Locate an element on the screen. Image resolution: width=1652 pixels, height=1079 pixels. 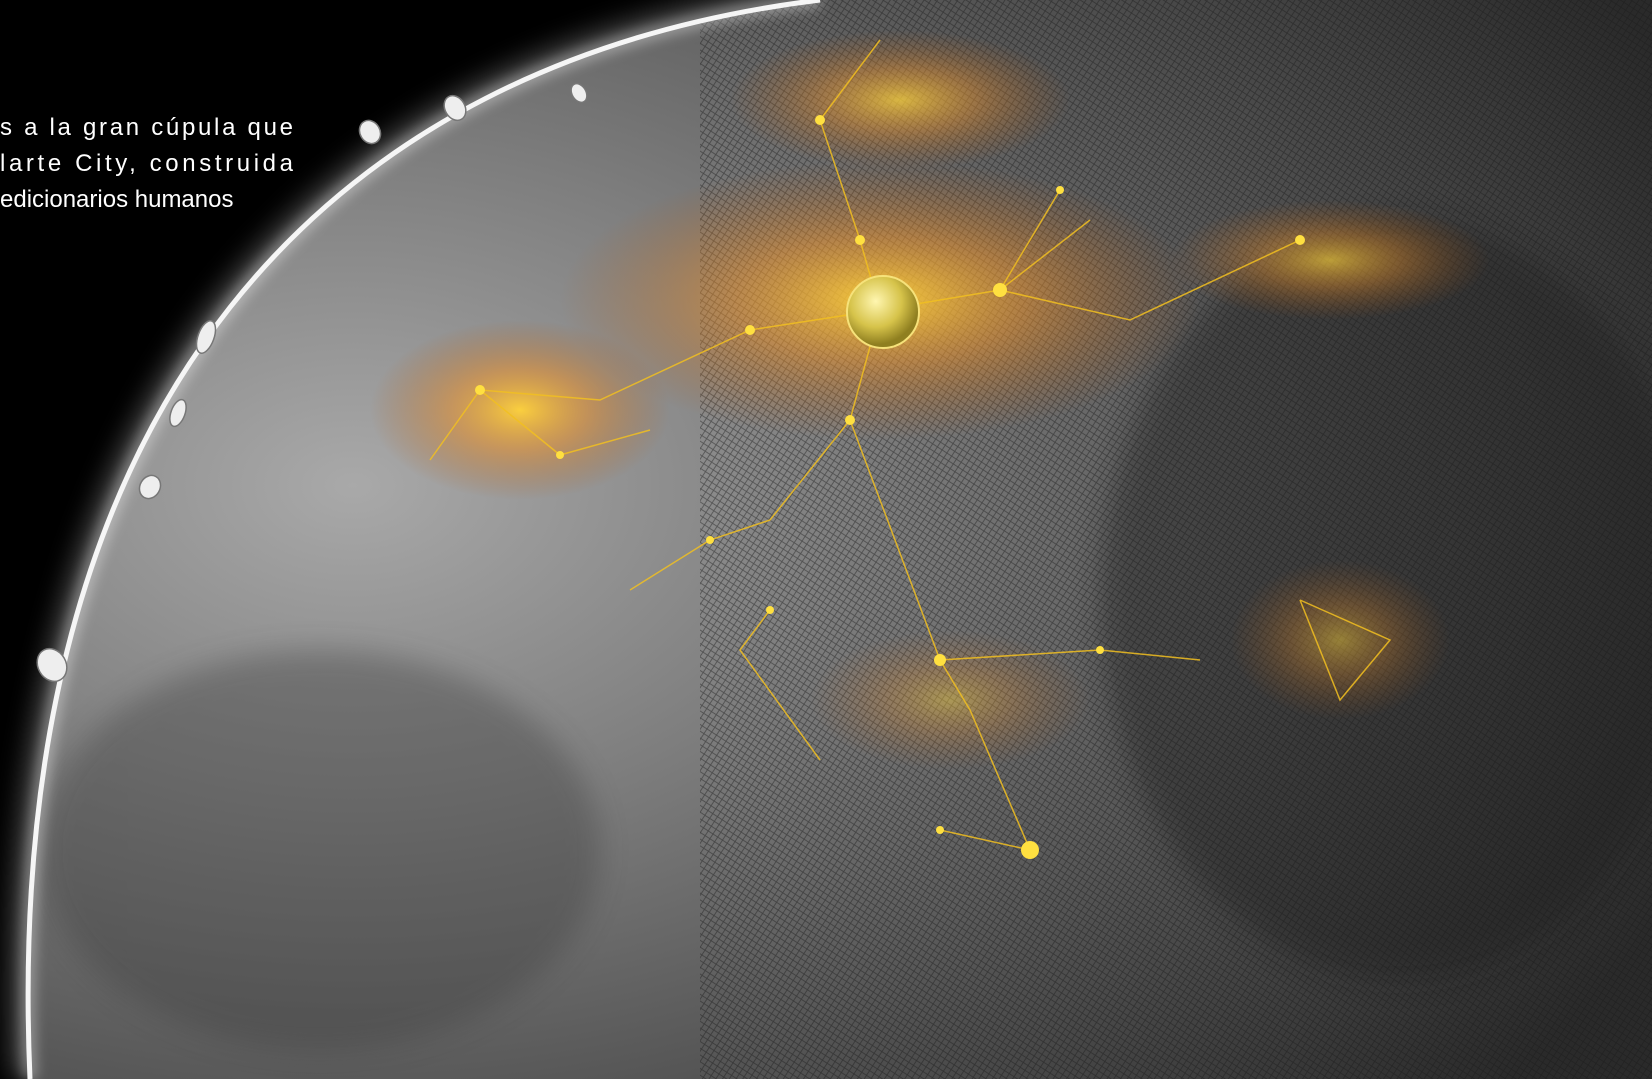
dark-region is located at coordinates (320, 850).